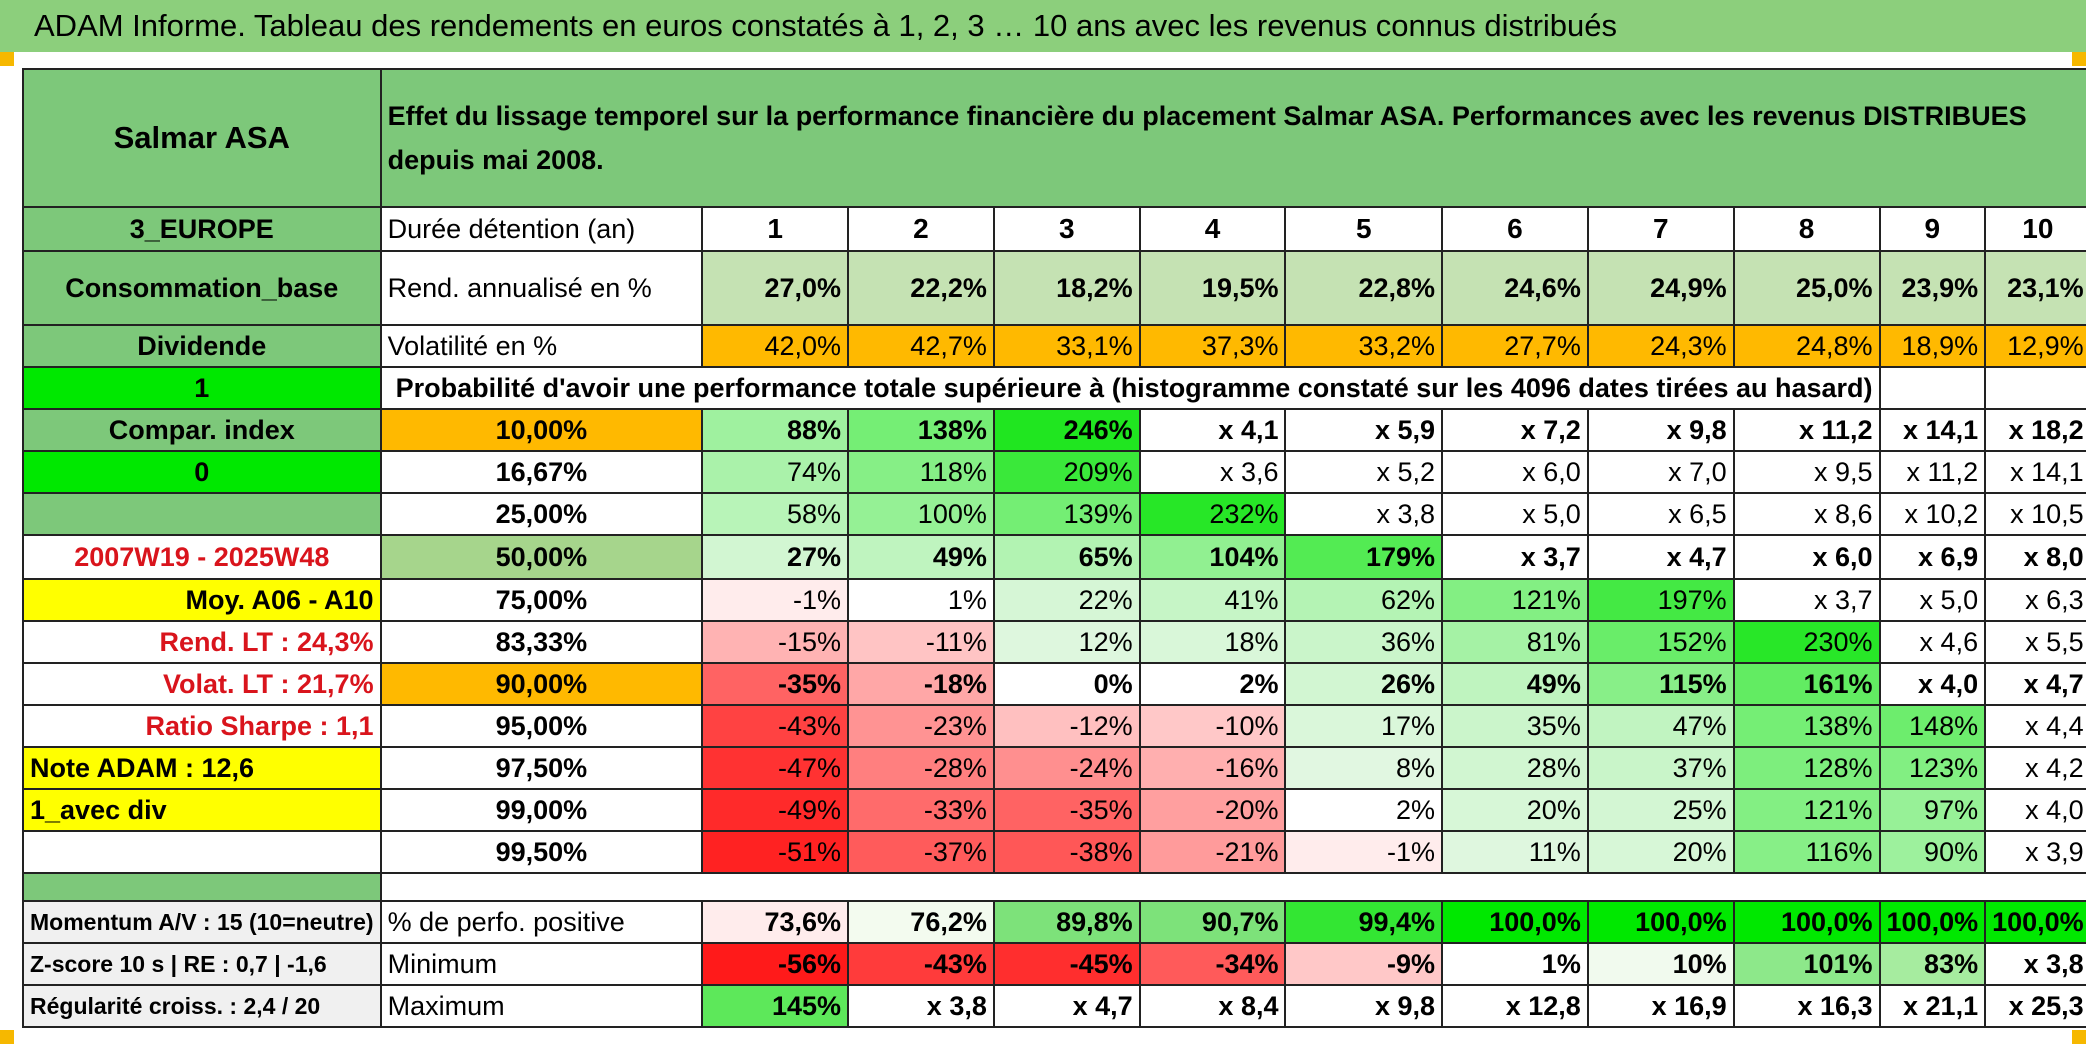 The width and height of the screenshot is (2086, 1044). Describe the element at coordinates (1066, 514) in the screenshot. I see `probability-value: 139%` at that location.